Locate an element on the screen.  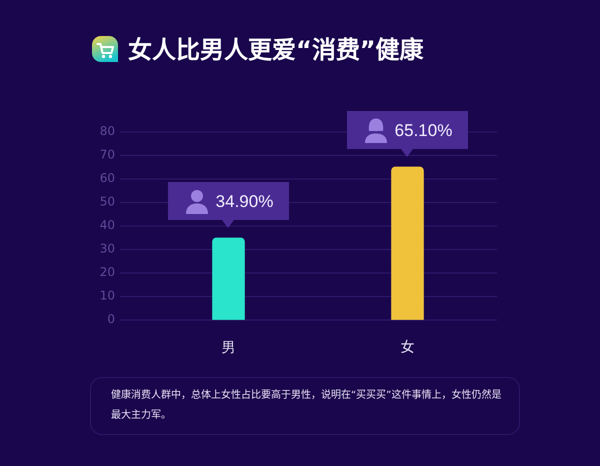
x-tick-label: 男 is located at coordinates (229, 348).